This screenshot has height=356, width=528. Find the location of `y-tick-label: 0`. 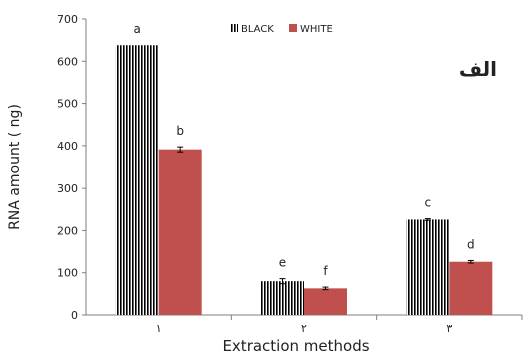

y-tick-label: 0 is located at coordinates (74, 315).